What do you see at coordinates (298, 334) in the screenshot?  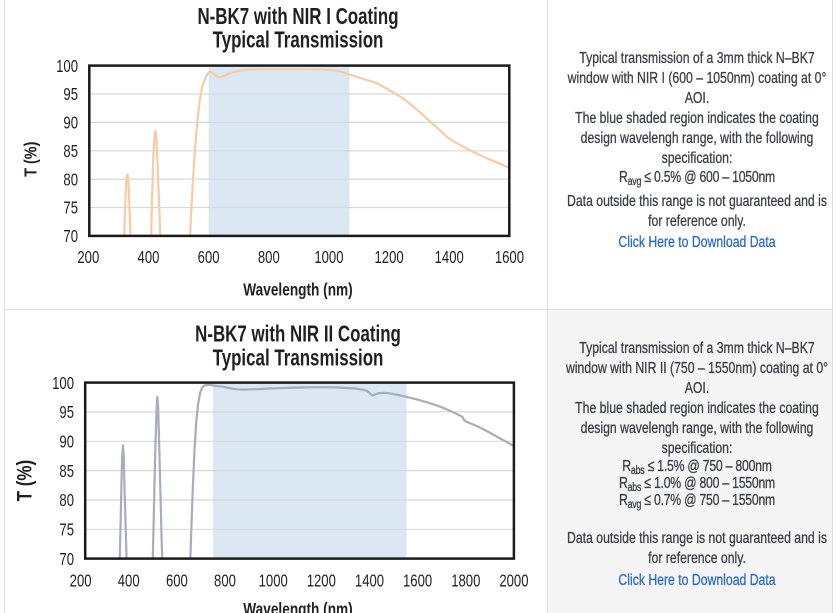 I see `svg-text: N-BK7 with NIR II Coating` at bounding box center [298, 334].